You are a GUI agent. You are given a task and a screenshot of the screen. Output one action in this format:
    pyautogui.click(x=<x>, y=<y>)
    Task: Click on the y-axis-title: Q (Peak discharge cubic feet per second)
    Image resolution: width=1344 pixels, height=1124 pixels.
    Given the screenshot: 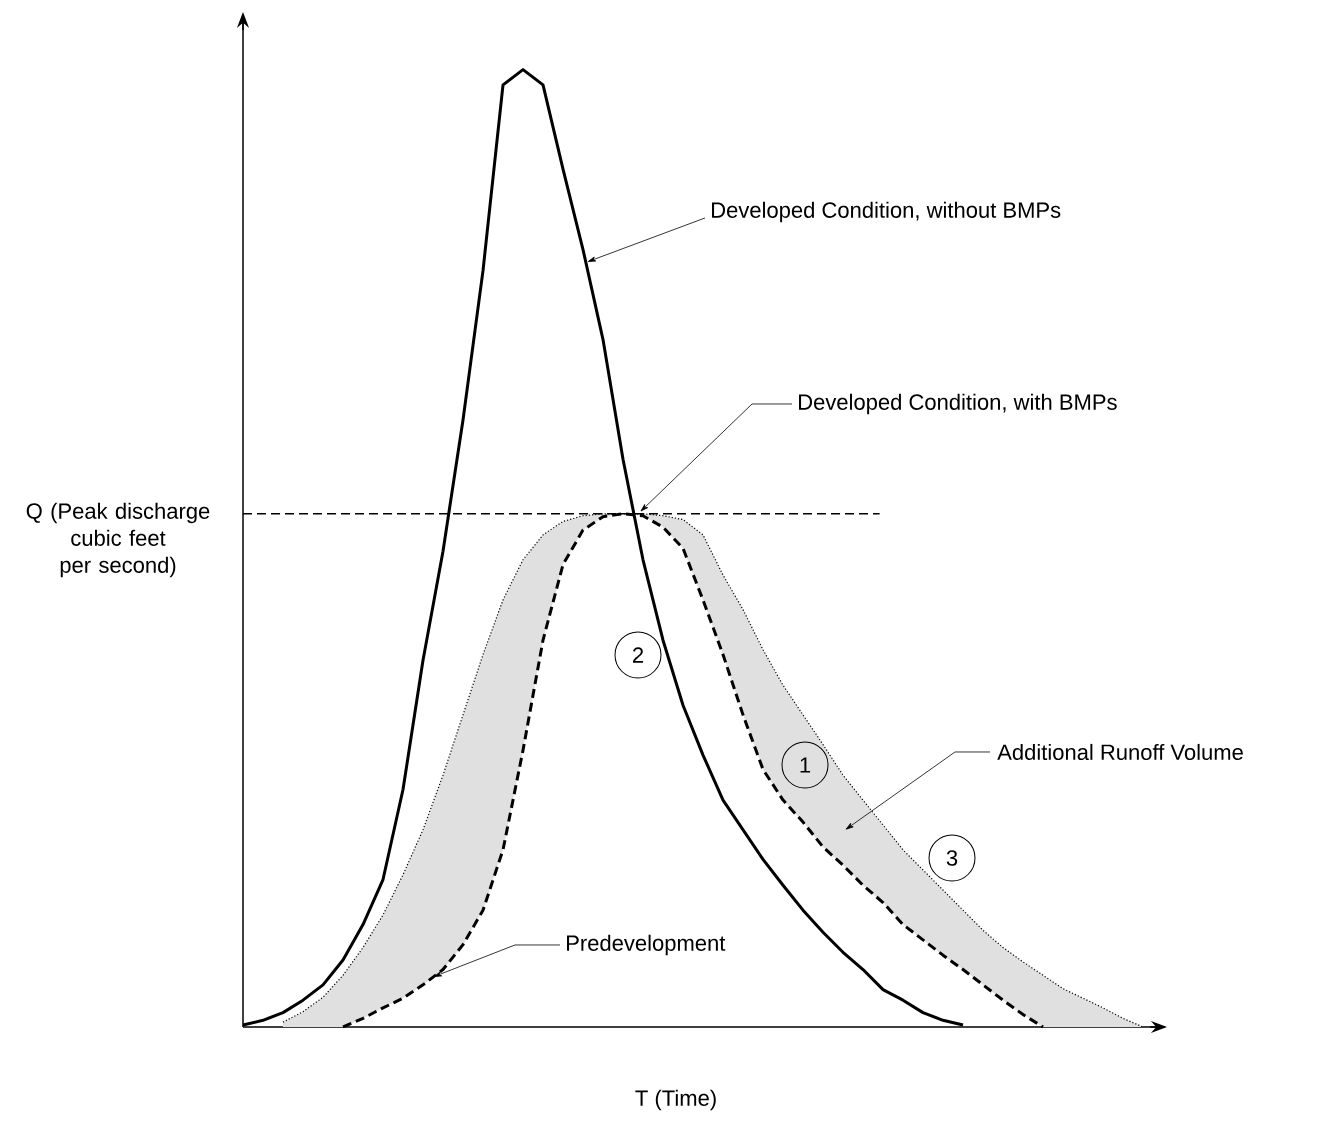 What is the action you would take?
    pyautogui.click(x=118, y=540)
    